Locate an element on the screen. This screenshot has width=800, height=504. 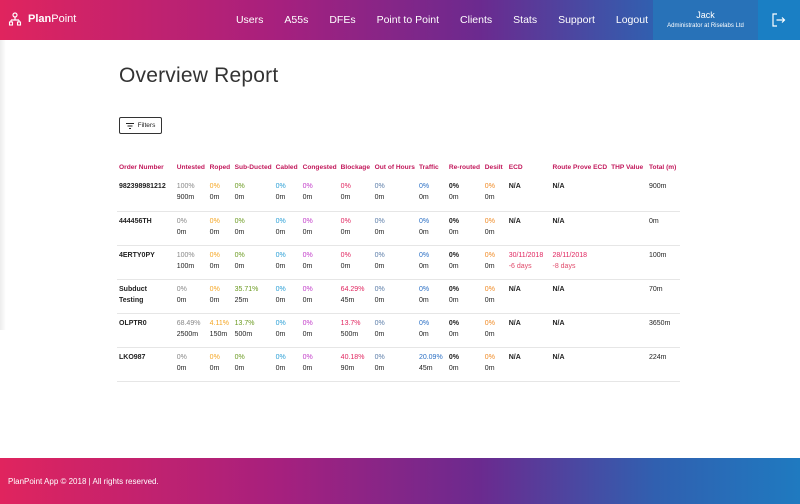
traffic-percent: 0% is located at coordinates (424, 186).